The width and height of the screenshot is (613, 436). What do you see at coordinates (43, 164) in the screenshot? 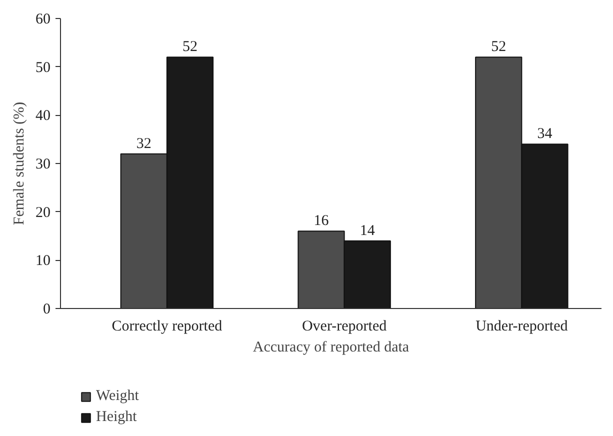
I see `y-tick-label: 30` at bounding box center [43, 164].